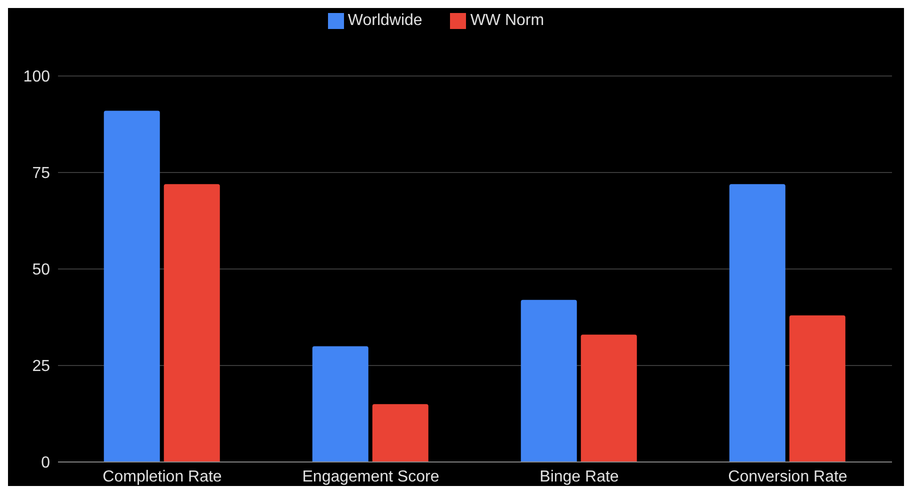 The image size is (912, 494). What do you see at coordinates (41, 173) in the screenshot?
I see `y-tick-label: 75` at bounding box center [41, 173].